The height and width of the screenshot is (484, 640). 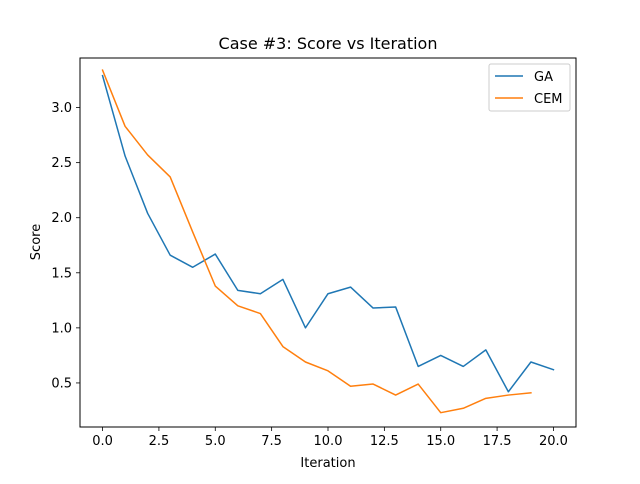 I want to click on y-tick-label: 0.5, so click(x=61, y=383).